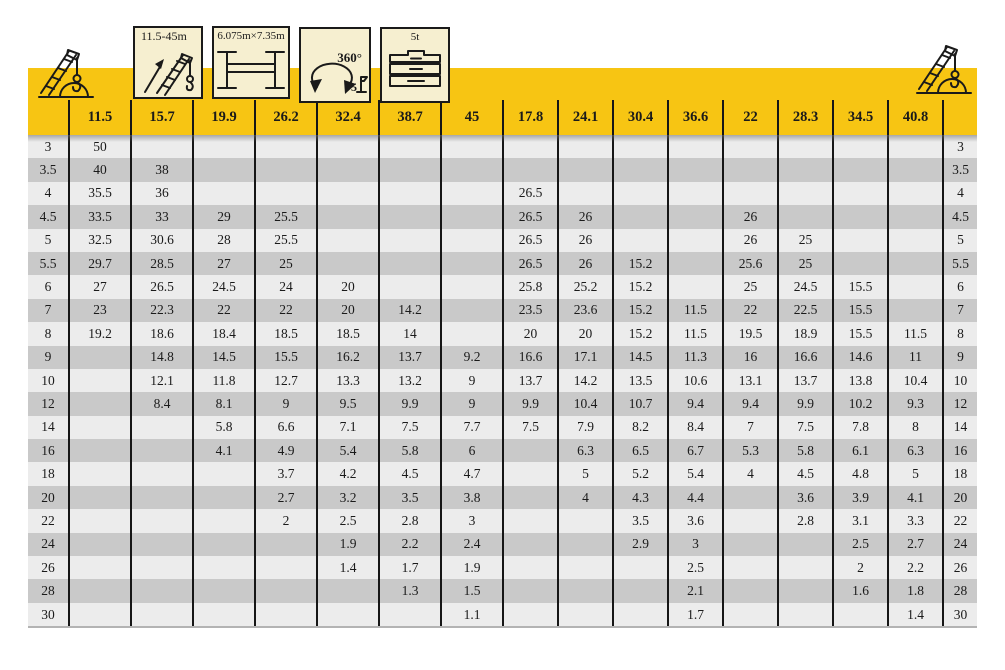 The width and height of the screenshot is (1005, 670). I want to click on capacity-cell: 11.5, so click(694, 310).